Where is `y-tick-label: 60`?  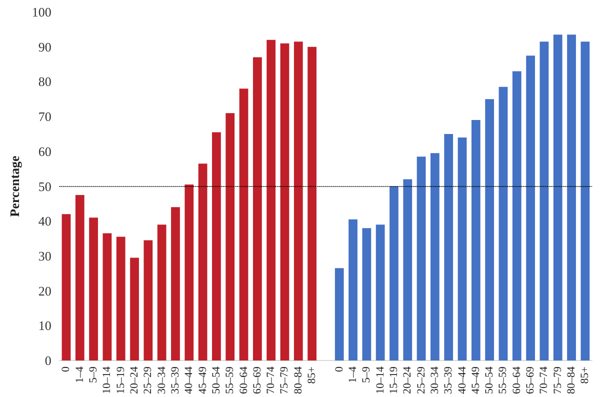 y-tick-label: 60 is located at coordinates (45, 151).